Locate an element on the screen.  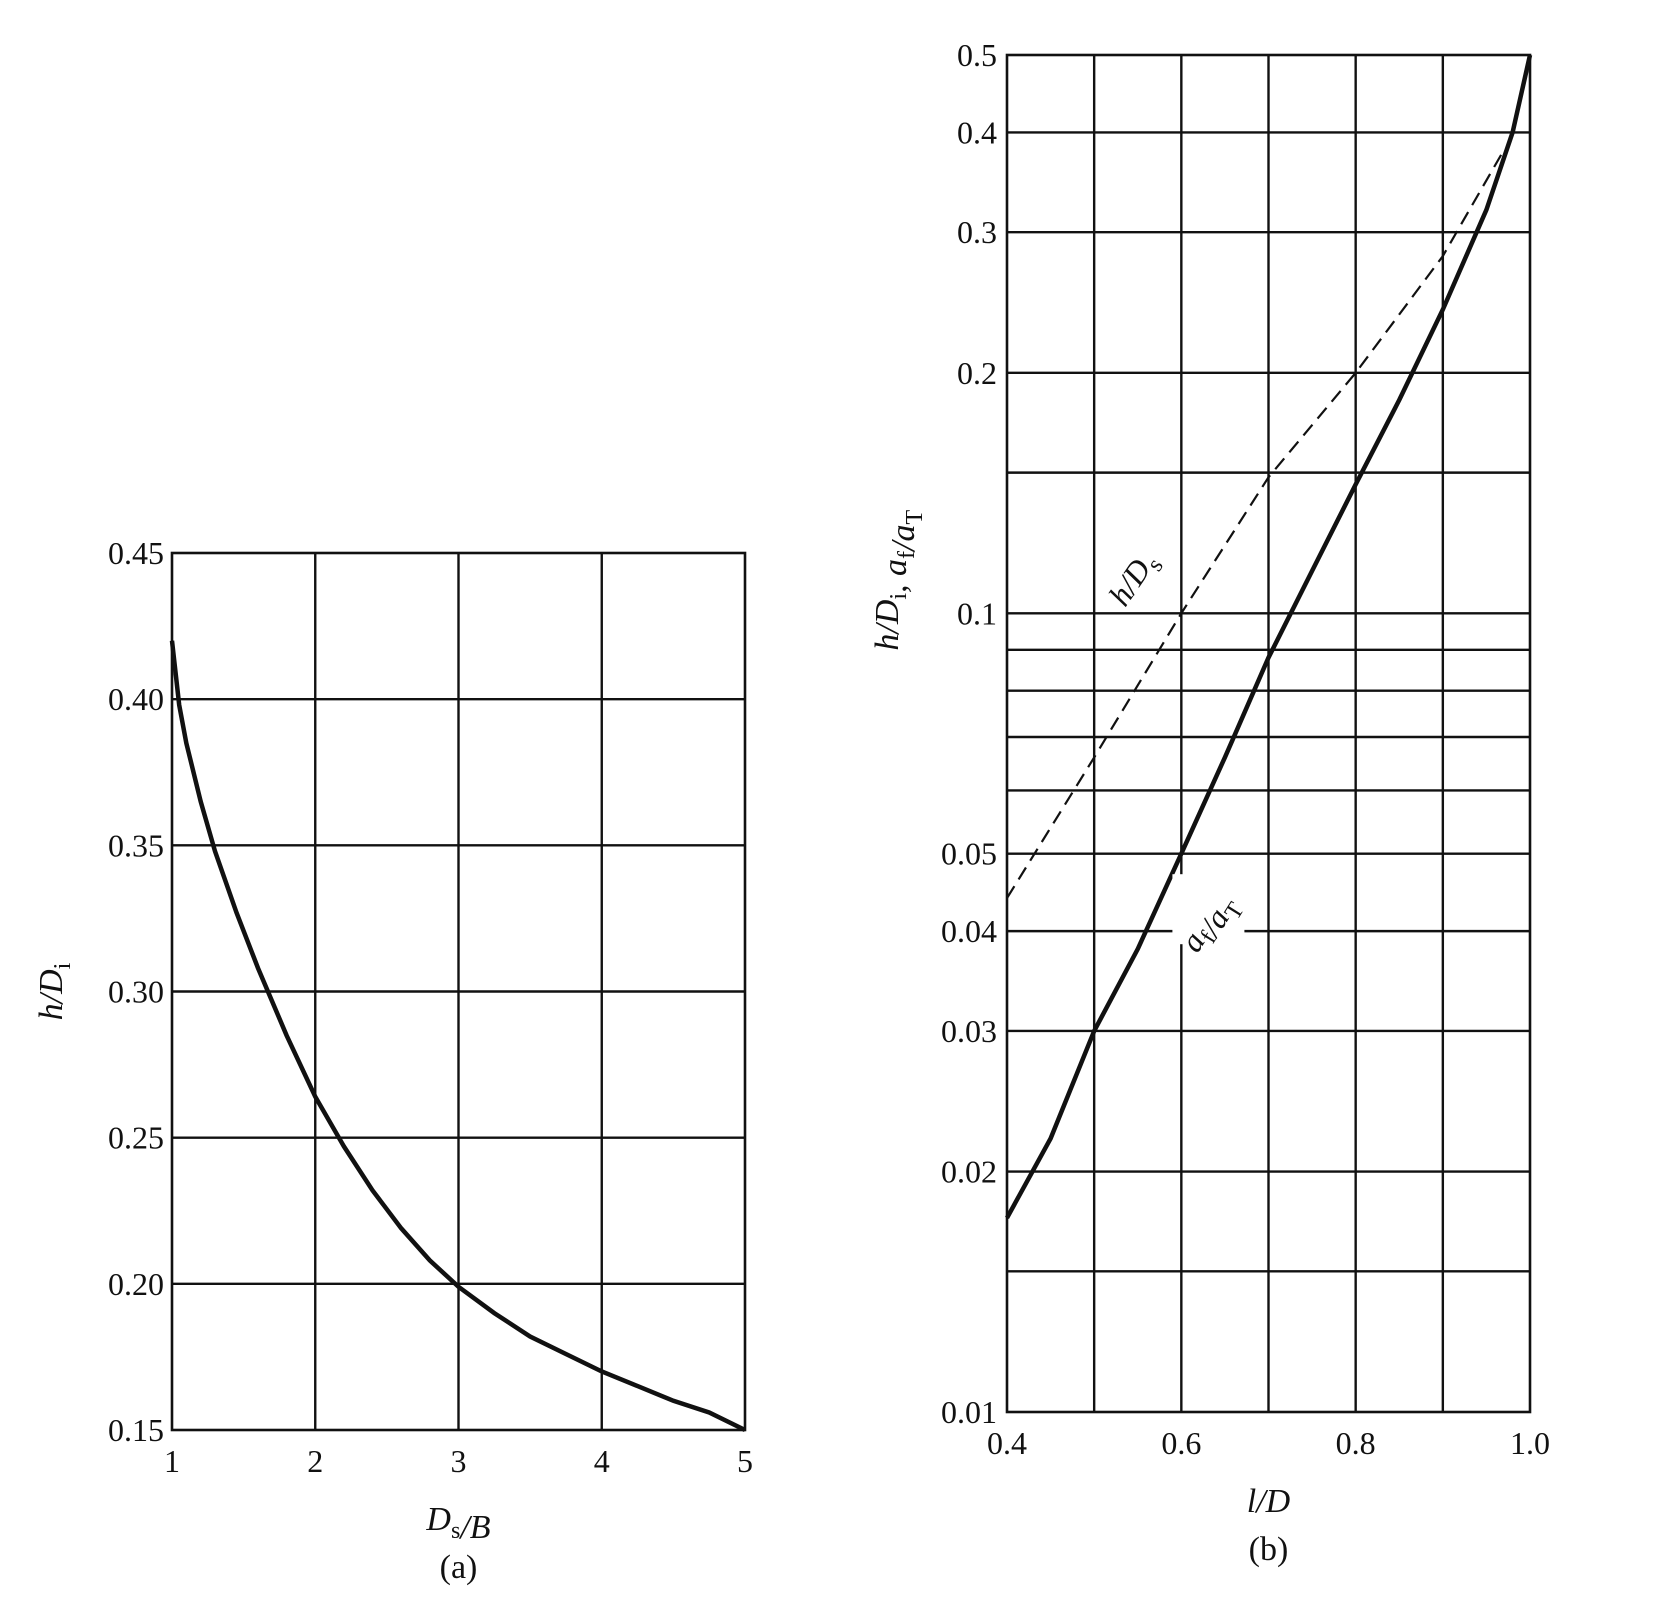
x-tick-label: 4 is located at coordinates (602, 1461).